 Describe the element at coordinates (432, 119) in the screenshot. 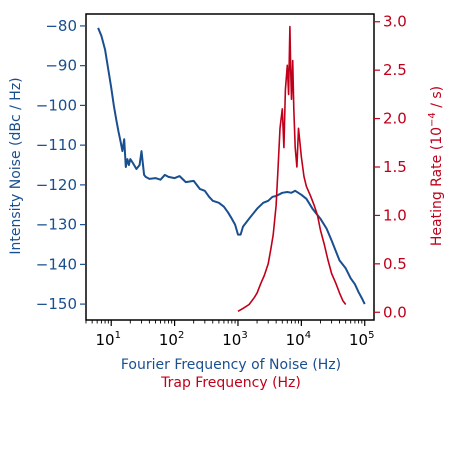

I see `y-axis-label-right-exponent: −4` at that location.